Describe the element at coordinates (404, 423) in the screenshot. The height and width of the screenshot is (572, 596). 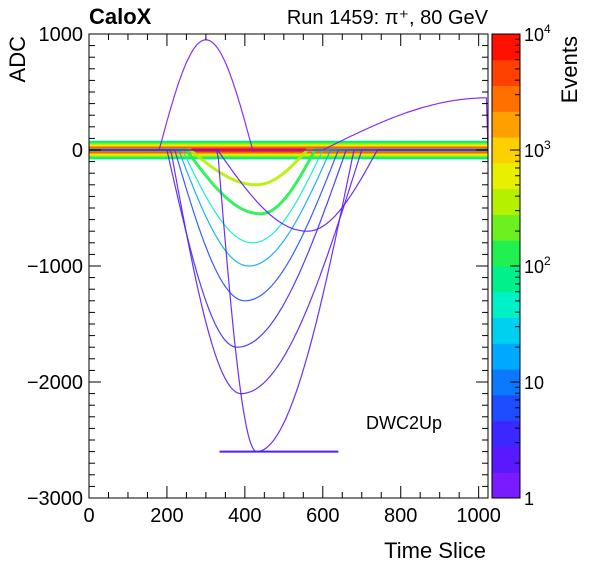
I see `annotation-label: DWC2Up` at that location.